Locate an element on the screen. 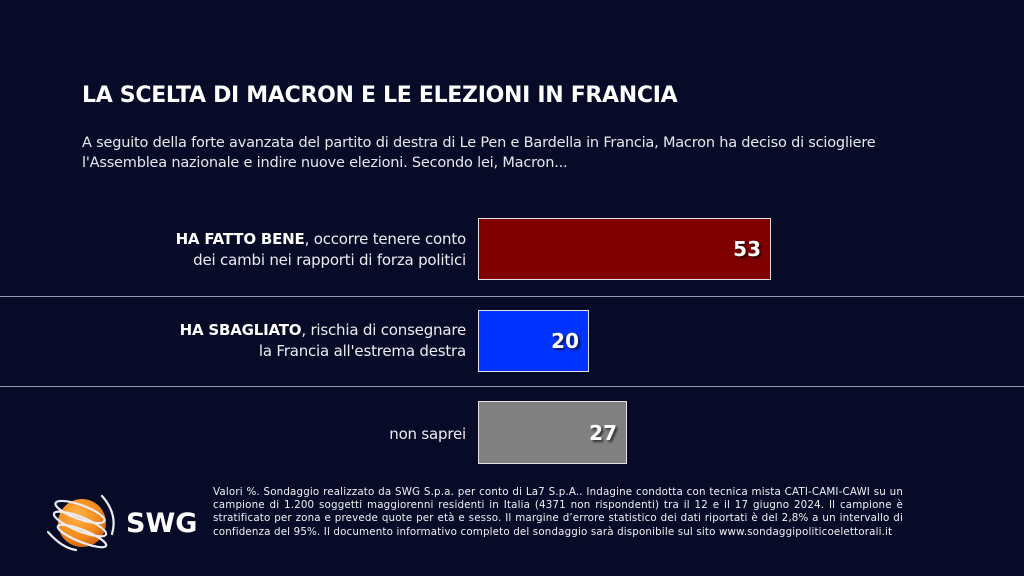  bar-non-saprei: 27 is located at coordinates (552, 432).